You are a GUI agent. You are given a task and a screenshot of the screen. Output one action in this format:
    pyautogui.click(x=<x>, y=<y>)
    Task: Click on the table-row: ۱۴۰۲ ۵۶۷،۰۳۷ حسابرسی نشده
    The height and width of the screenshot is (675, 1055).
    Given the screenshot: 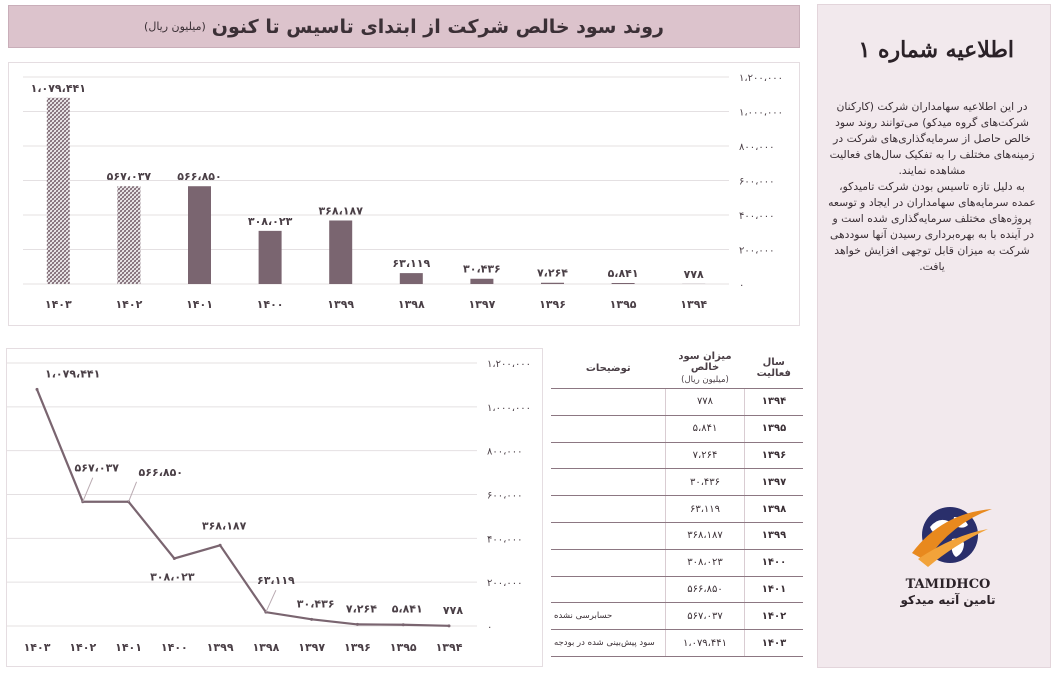 What is the action you would take?
    pyautogui.click(x=677, y=616)
    